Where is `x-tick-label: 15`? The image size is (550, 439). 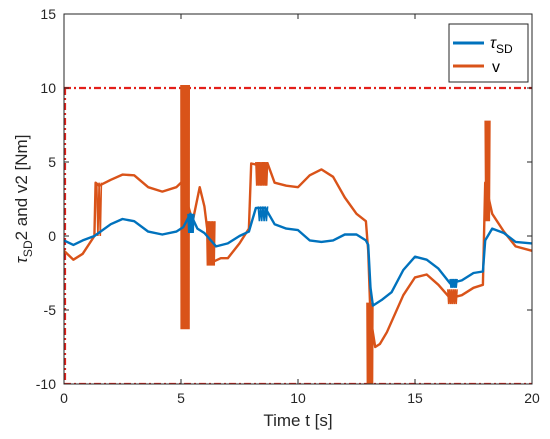
x-tick-label: 15 is located at coordinates (415, 398).